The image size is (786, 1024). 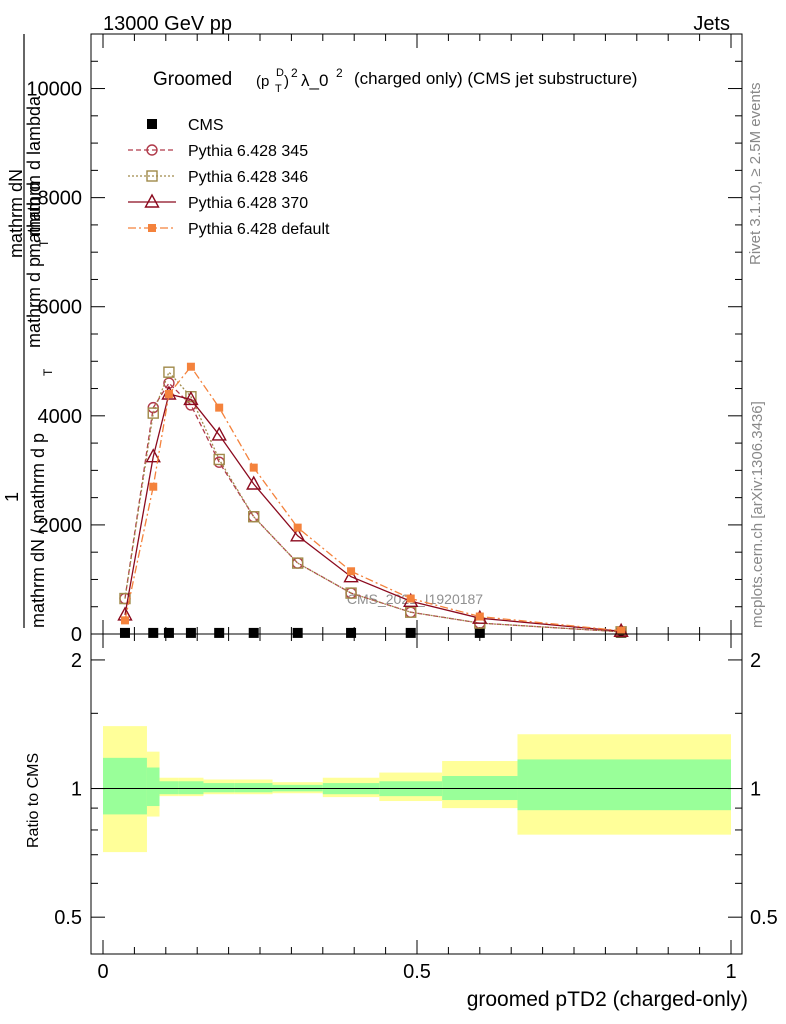 What do you see at coordinates (286, 81) in the screenshot?
I see `title-close: )` at bounding box center [286, 81].